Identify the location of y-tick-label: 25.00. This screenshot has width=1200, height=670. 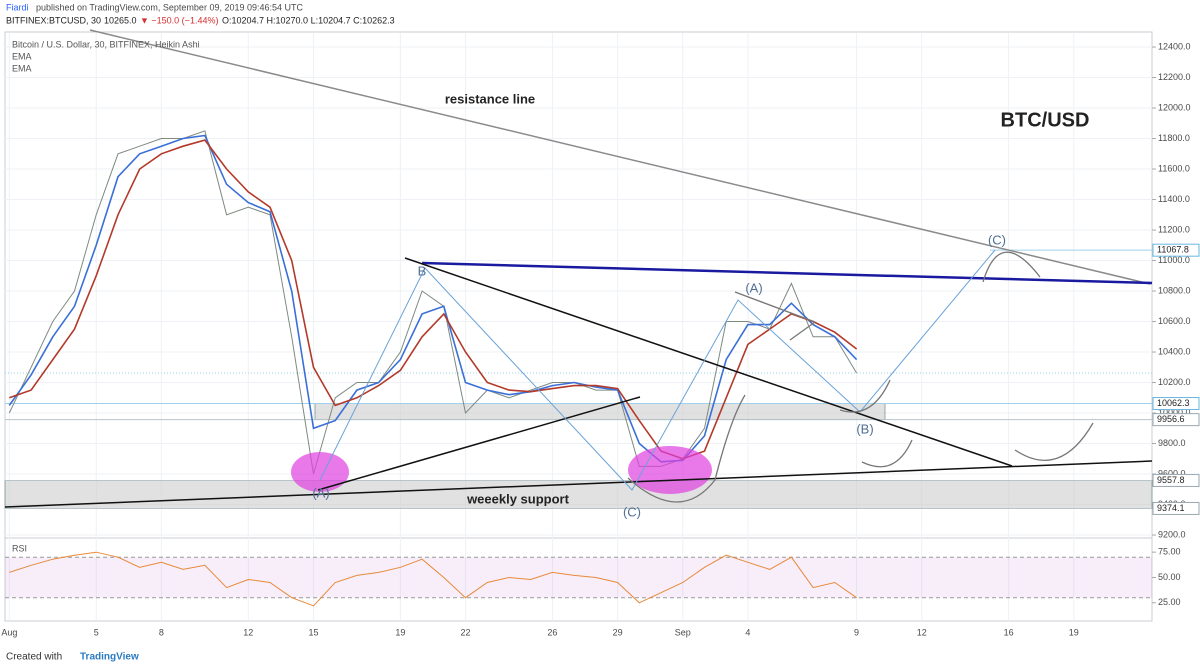
(1169, 602).